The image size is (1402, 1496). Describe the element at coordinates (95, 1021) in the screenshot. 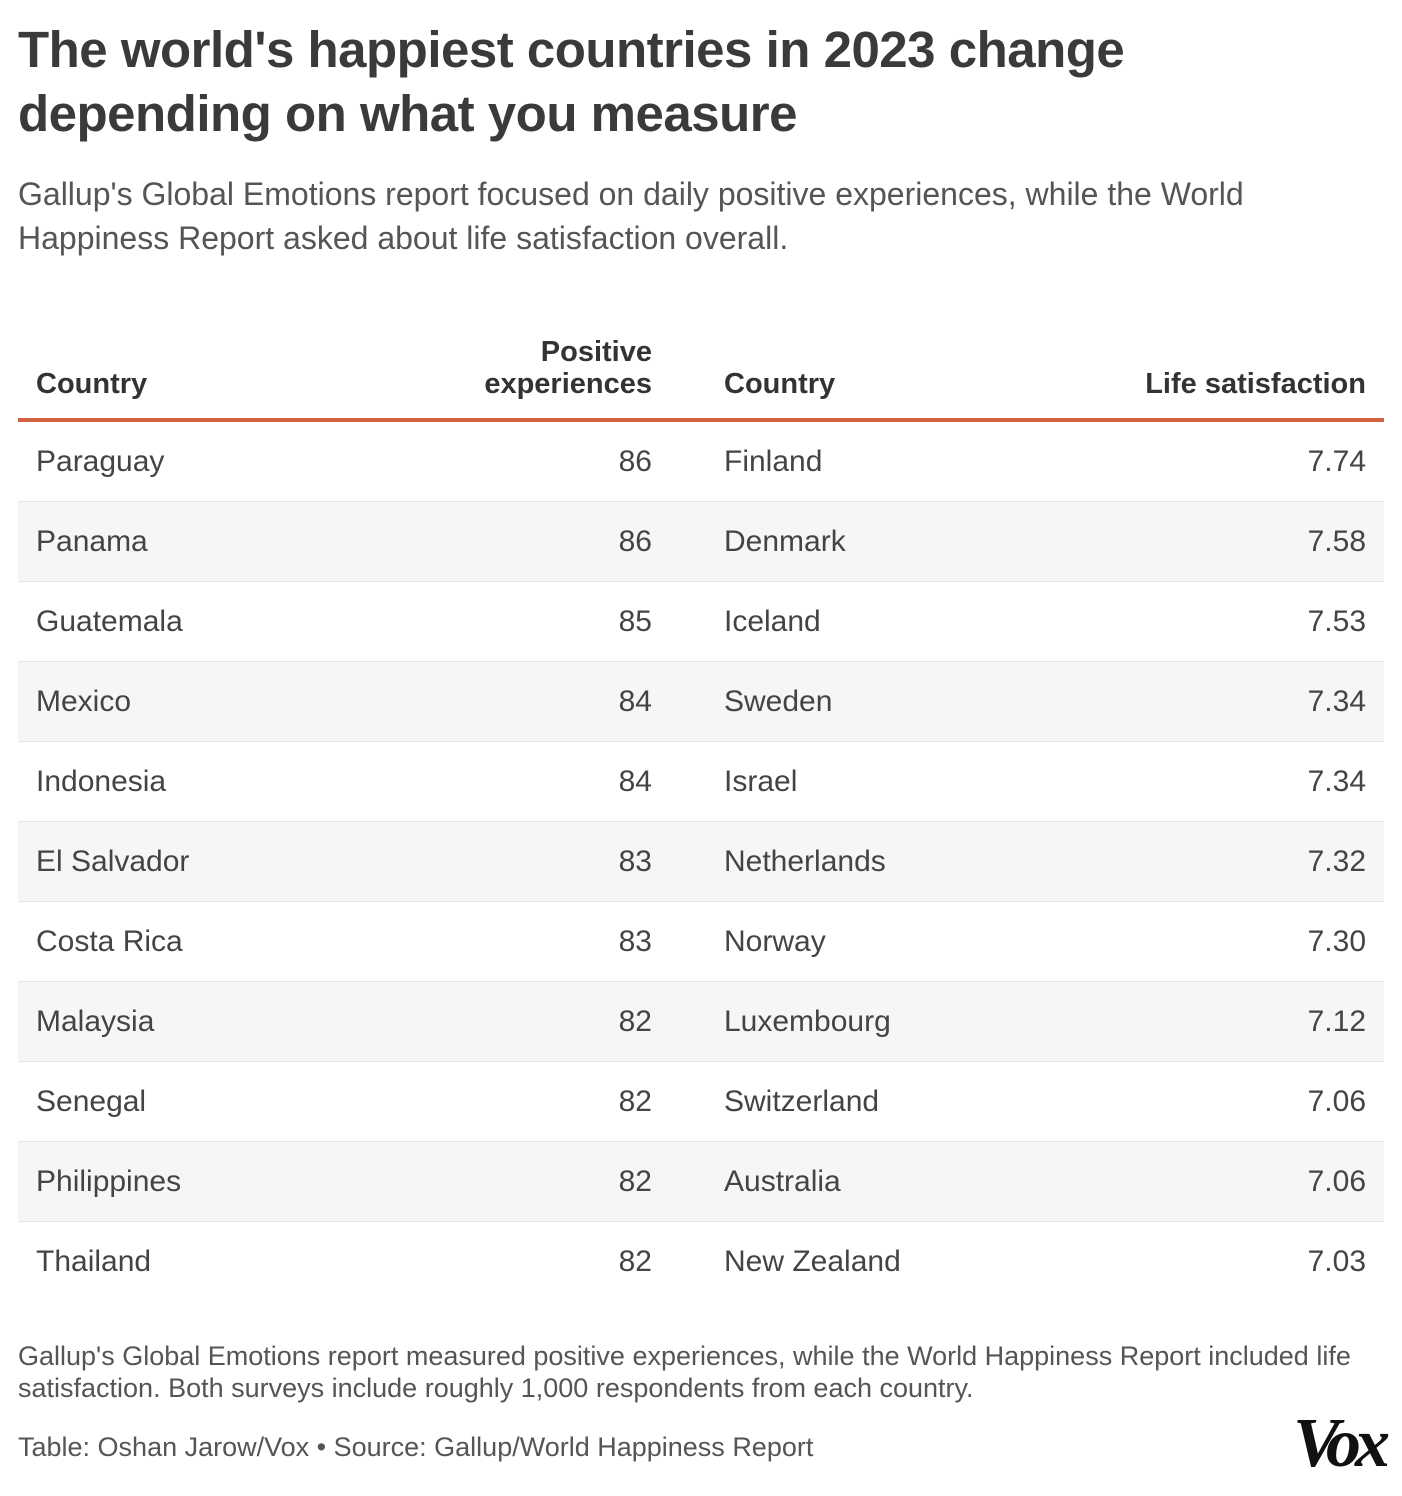

I see `country-positive: Malaysia` at that location.